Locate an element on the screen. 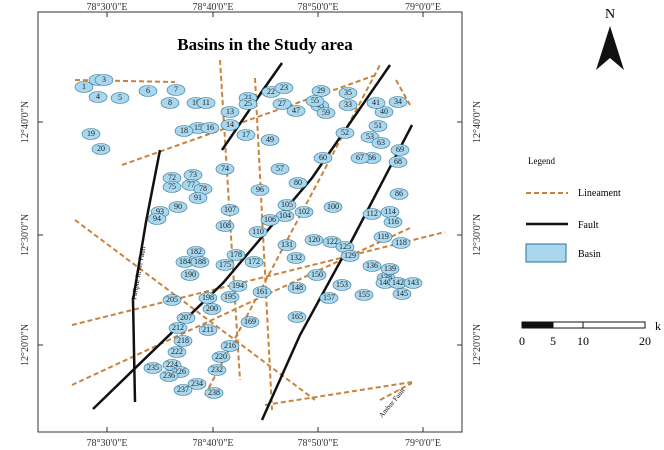 Image resolution: width=664 pixels, height=450 pixels. basin-label: 77 is located at coordinates (191, 184).